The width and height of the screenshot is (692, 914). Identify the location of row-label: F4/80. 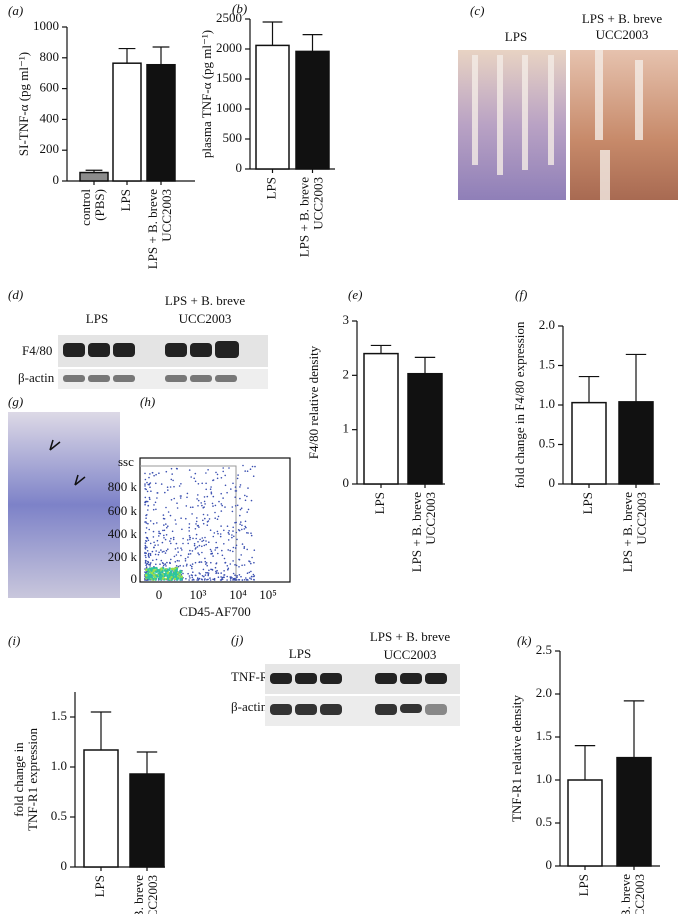
(37, 350).